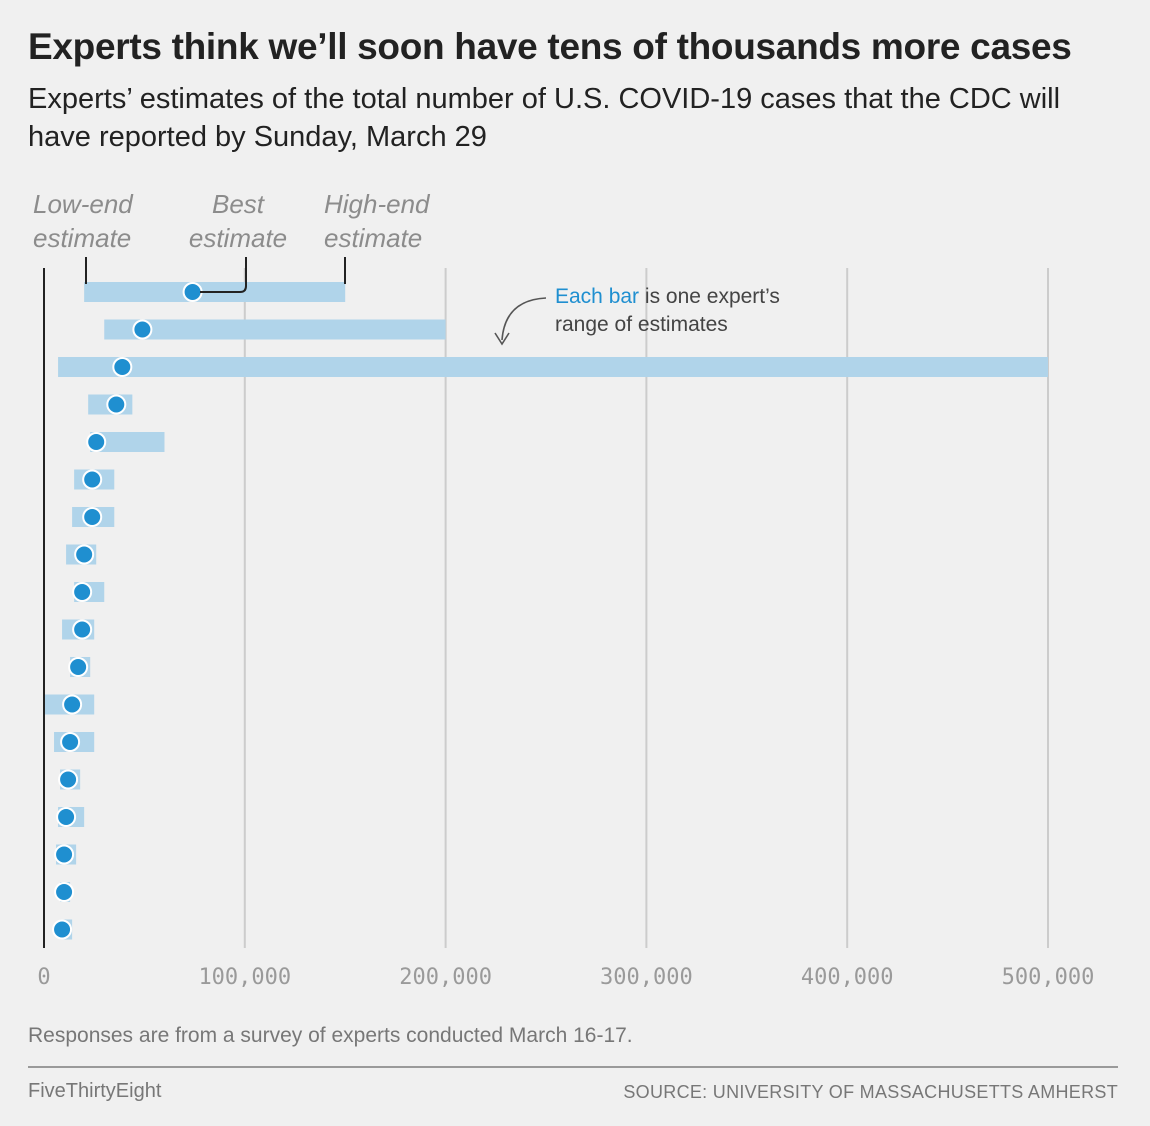  Describe the element at coordinates (223, 275) in the screenshot. I see `legend-best-connector` at that location.